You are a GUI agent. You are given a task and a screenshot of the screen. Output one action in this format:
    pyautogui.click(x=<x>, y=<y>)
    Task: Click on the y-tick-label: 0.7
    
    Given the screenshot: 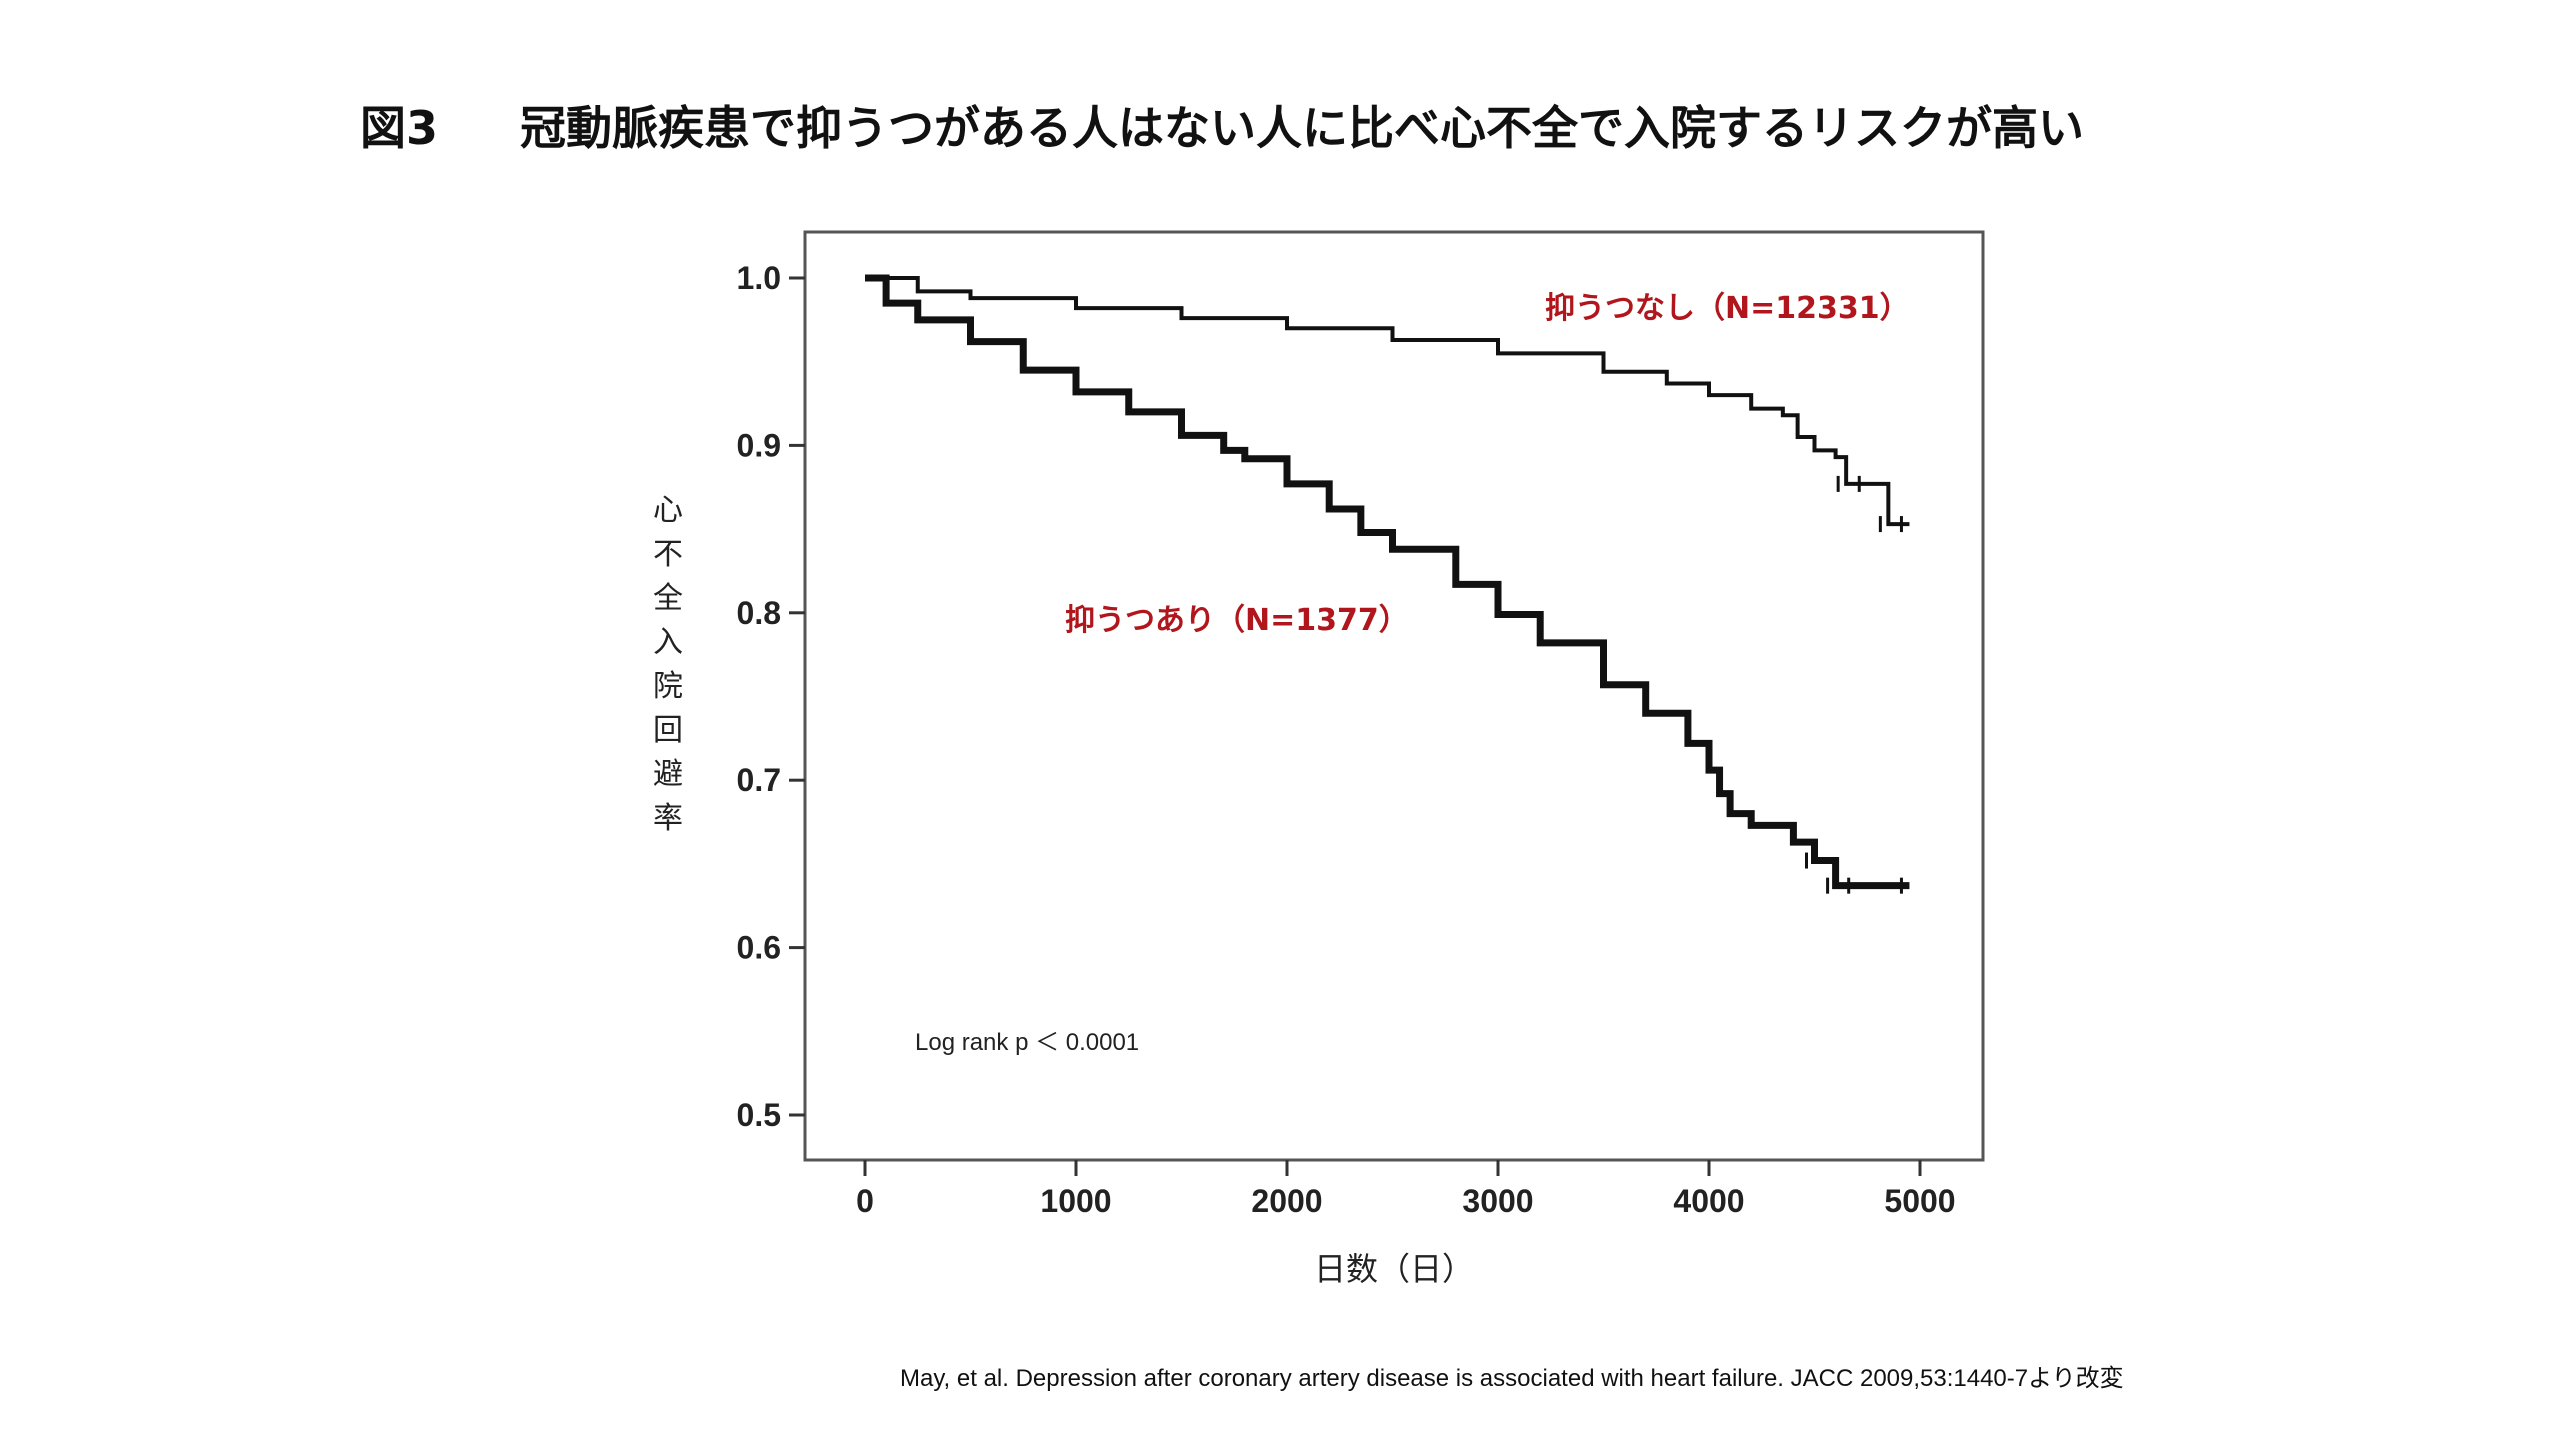 What is the action you would take?
    pyautogui.click(x=759, y=780)
    